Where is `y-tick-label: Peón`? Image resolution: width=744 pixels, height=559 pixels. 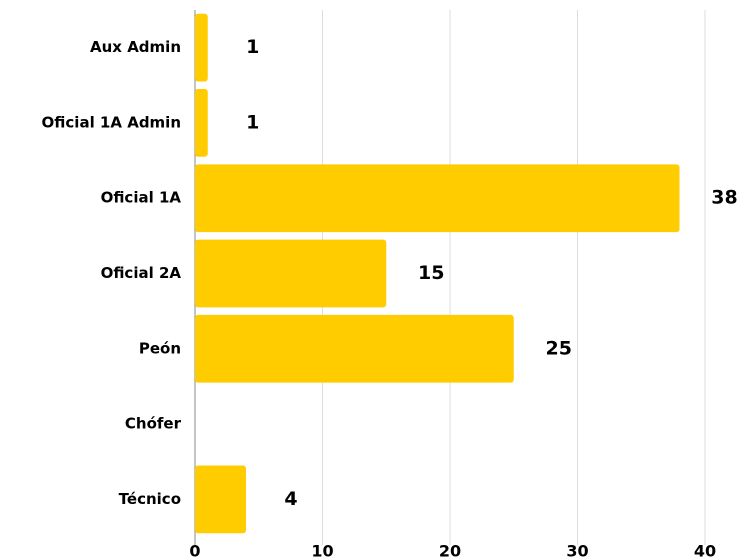 y-tick-label: Peón is located at coordinates (160, 348).